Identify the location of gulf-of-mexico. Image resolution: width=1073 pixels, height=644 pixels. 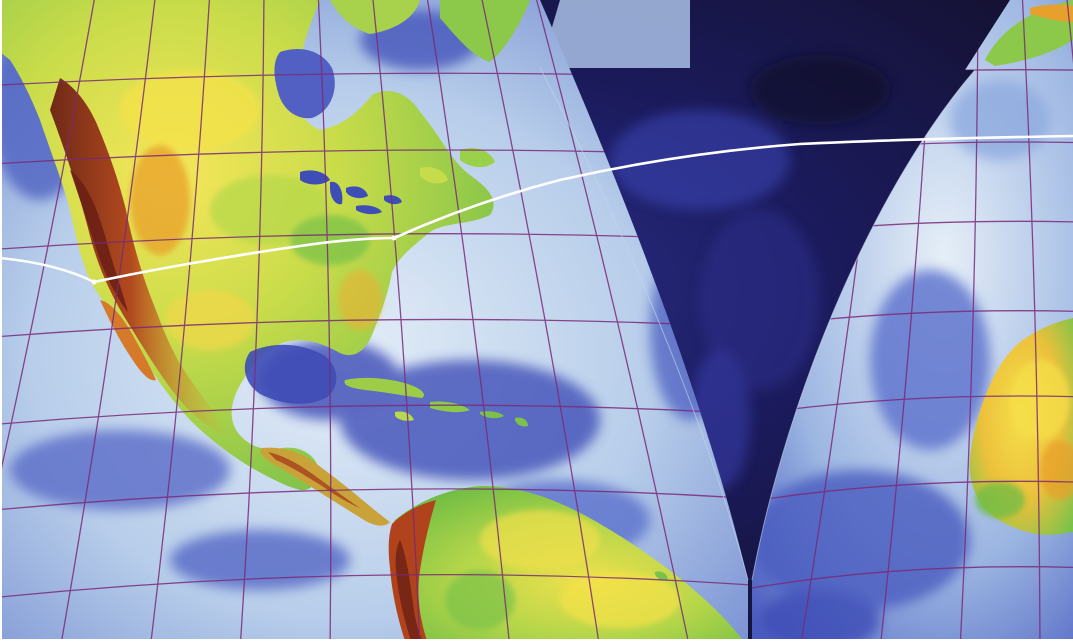
(290, 374).